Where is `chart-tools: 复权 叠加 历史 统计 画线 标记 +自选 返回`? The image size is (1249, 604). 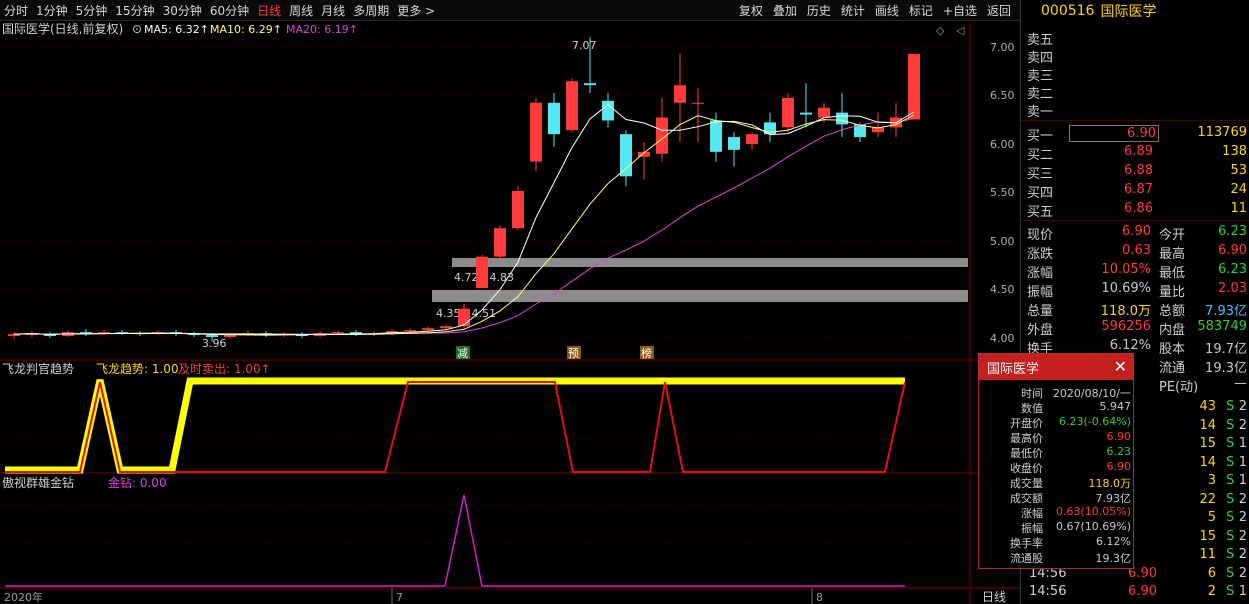
chart-tools: 复权 叠加 历史 统计 画线 标记 +自选 返回 is located at coordinates (875, 10).